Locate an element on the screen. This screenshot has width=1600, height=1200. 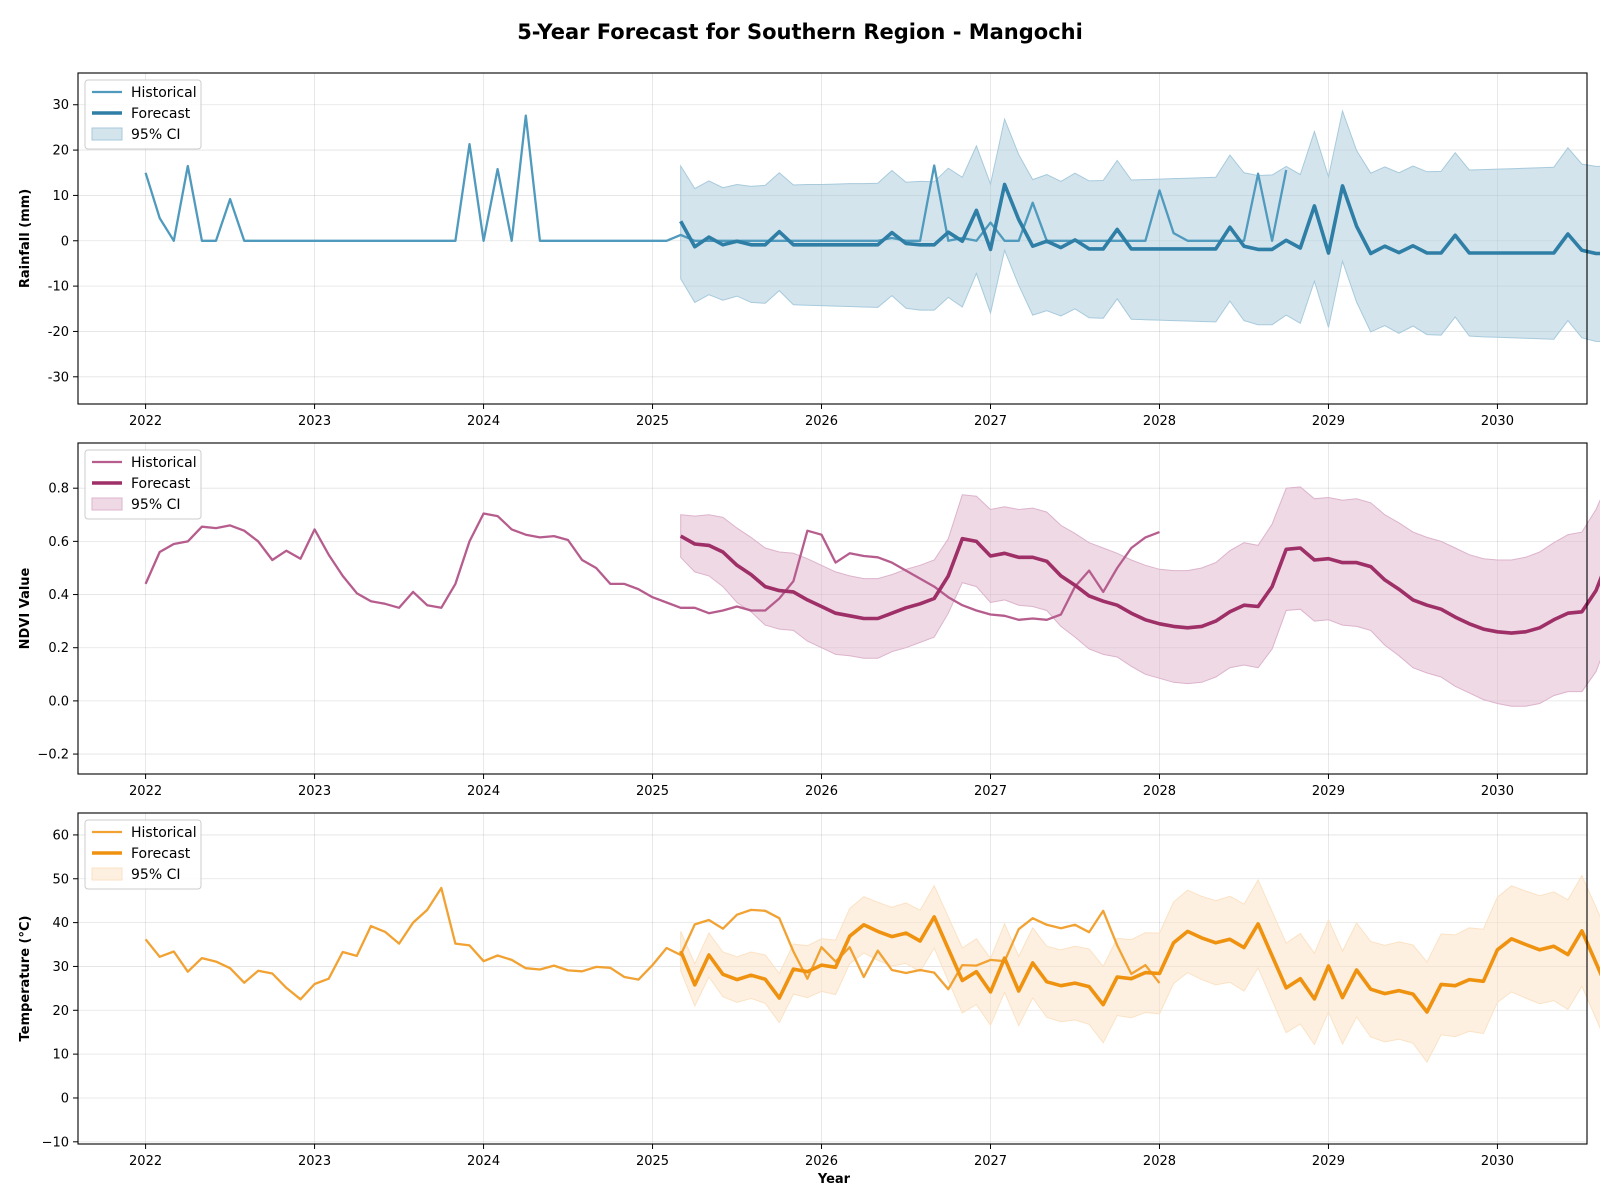
y-tick-label: 0.4 is located at coordinates (58, 595).